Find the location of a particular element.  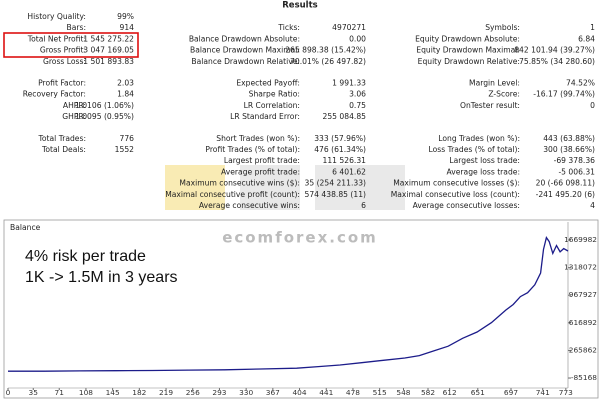

stat-label: Gross Profit: is located at coordinates (63, 50).